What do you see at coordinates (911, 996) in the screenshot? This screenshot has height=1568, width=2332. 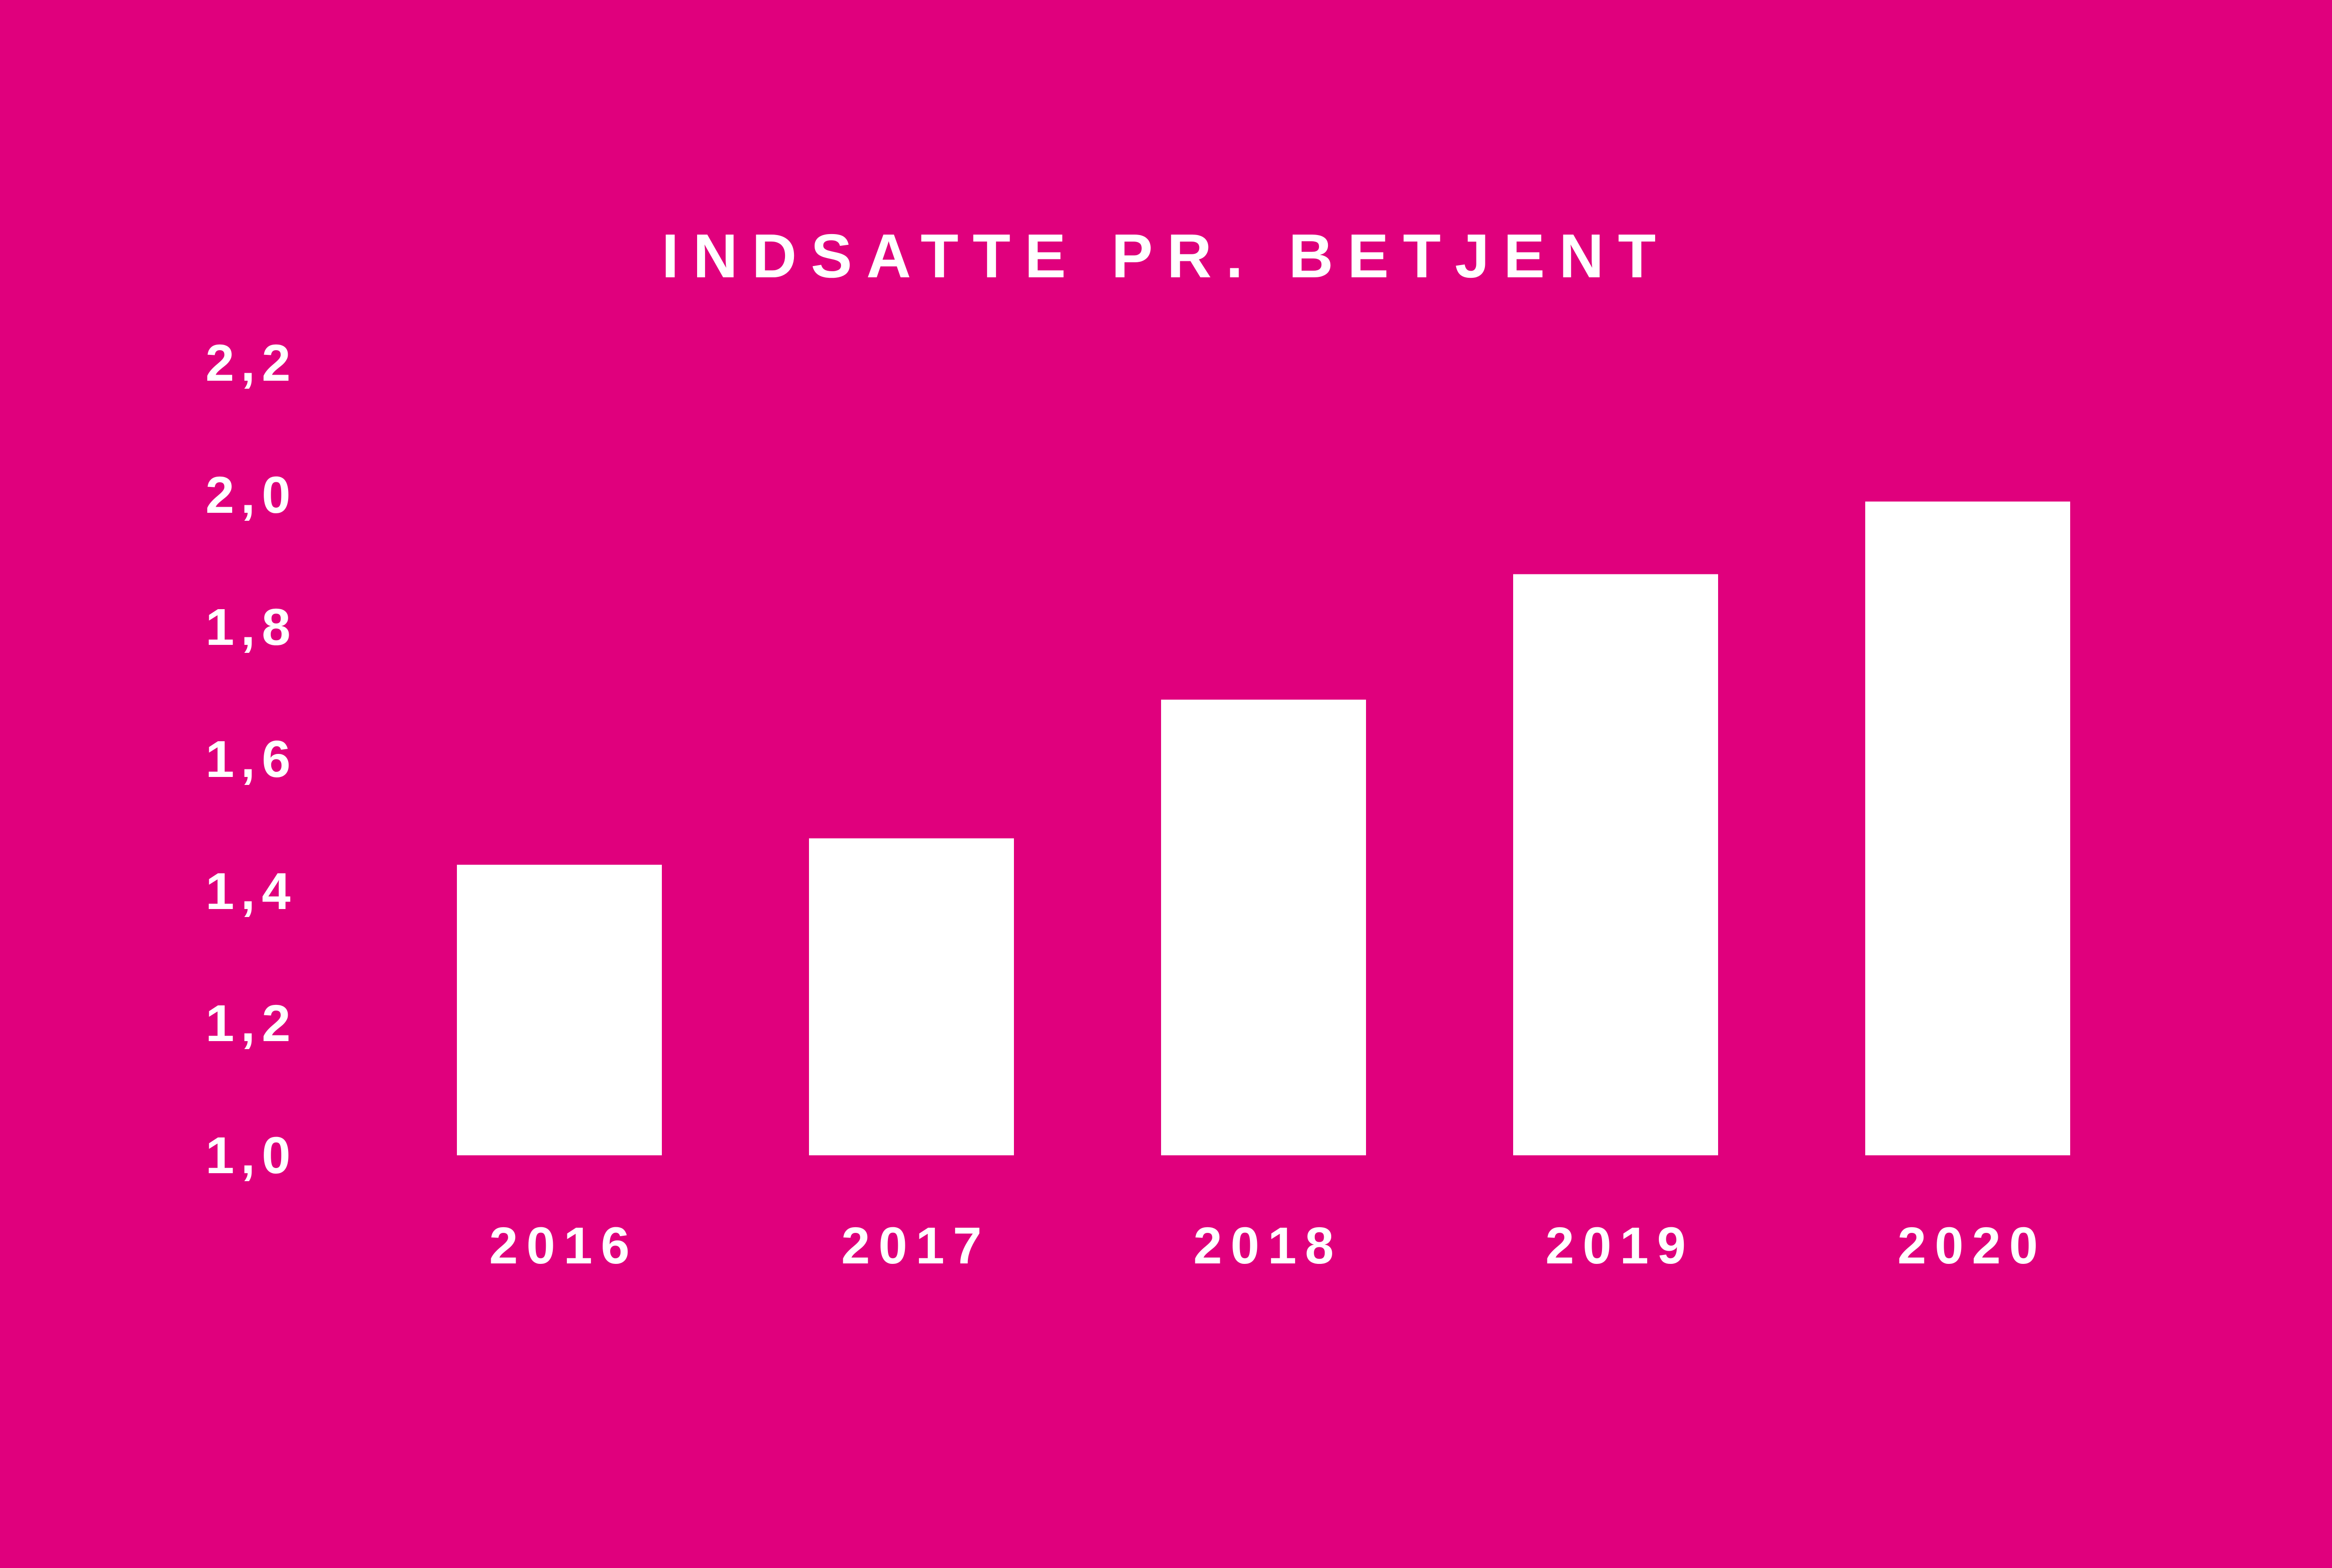 I see `bar-2017` at bounding box center [911, 996].